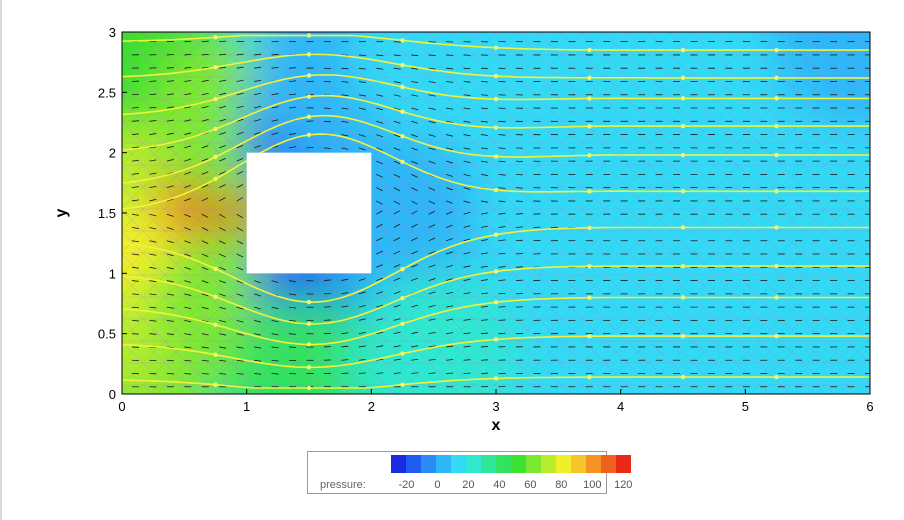  Describe the element at coordinates (112, 32) in the screenshot. I see `y-tick-label: 3` at that location.